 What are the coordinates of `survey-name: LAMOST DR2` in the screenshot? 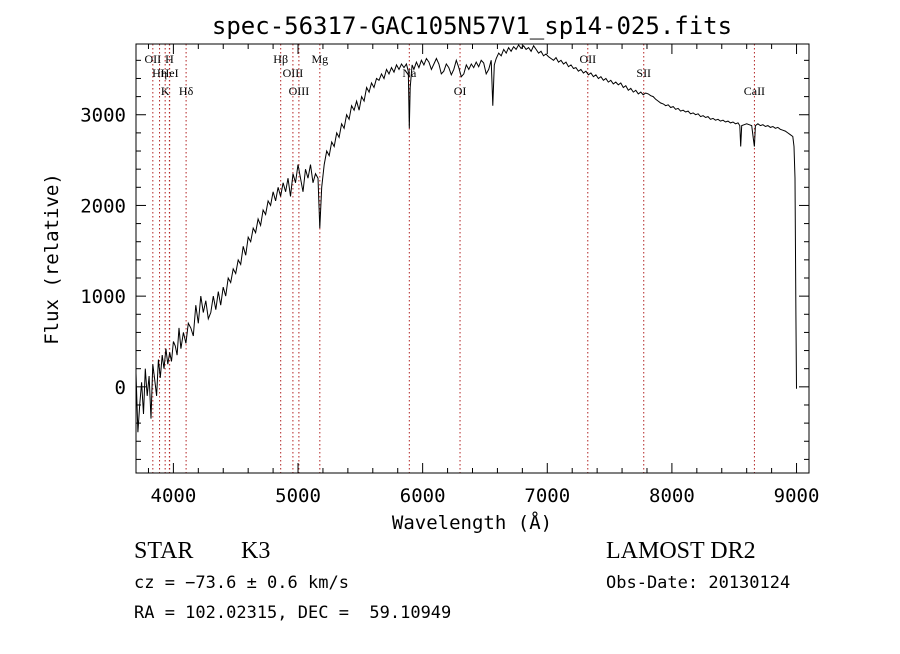 It's located at (681, 551).